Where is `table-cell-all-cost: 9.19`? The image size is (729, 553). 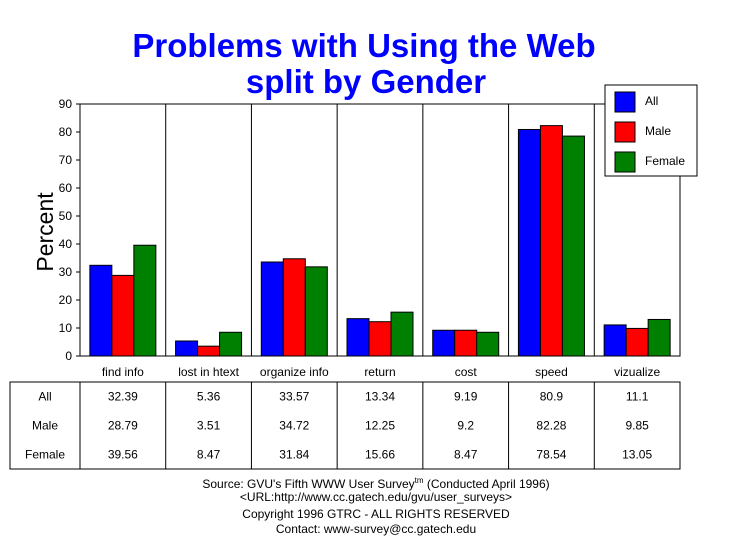
table-cell-all-cost: 9.19 is located at coordinates (466, 397).